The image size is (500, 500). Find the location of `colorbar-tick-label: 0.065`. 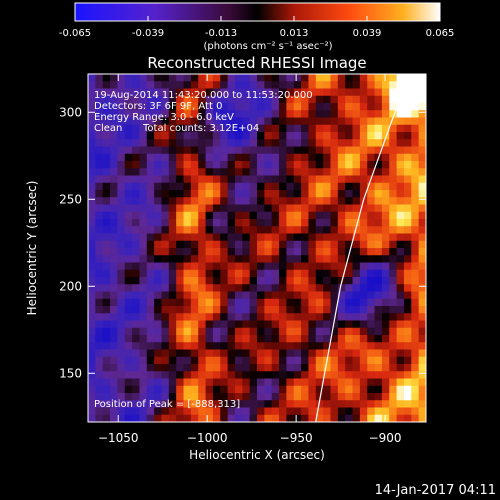

colorbar-tick-label: 0.065 is located at coordinates (440, 33).